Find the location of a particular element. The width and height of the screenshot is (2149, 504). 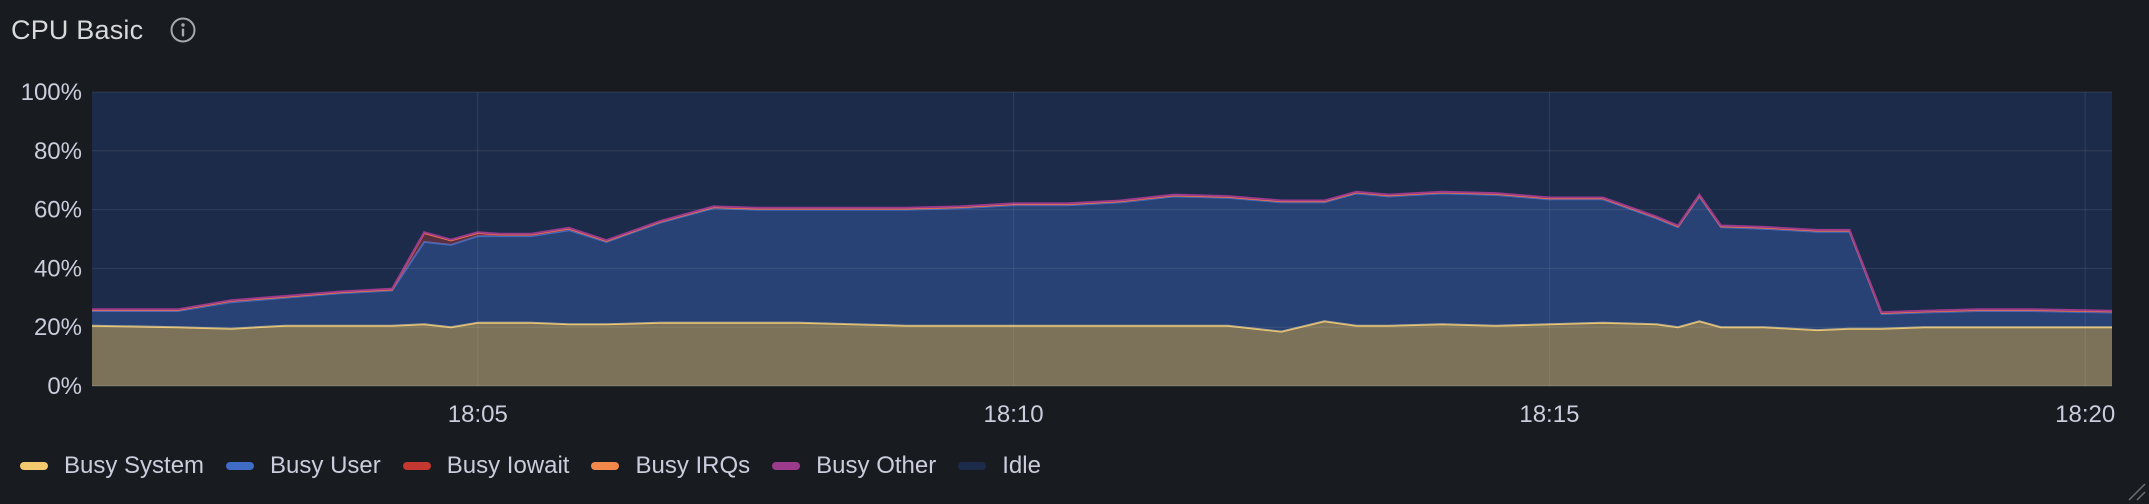

legend-item-busy-system: Busy System is located at coordinates (112, 466).